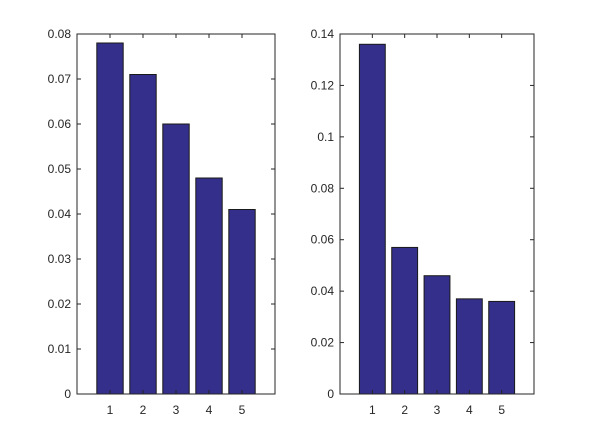 The height and width of the screenshot is (442, 590). What do you see at coordinates (60, 79) in the screenshot?
I see `y-tick-label: 0.07` at bounding box center [60, 79].